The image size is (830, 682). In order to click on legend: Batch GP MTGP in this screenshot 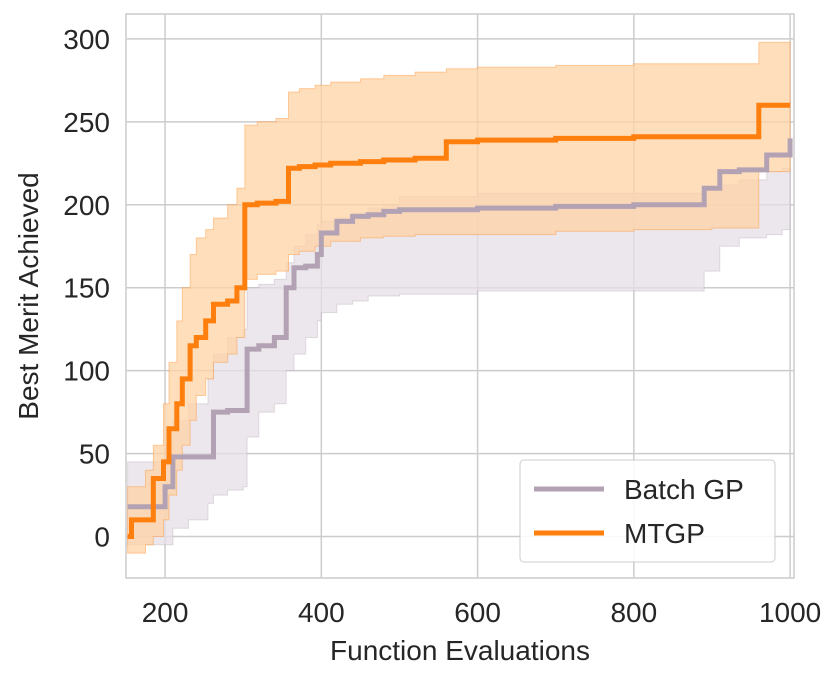, I will do `click(647, 511)`.